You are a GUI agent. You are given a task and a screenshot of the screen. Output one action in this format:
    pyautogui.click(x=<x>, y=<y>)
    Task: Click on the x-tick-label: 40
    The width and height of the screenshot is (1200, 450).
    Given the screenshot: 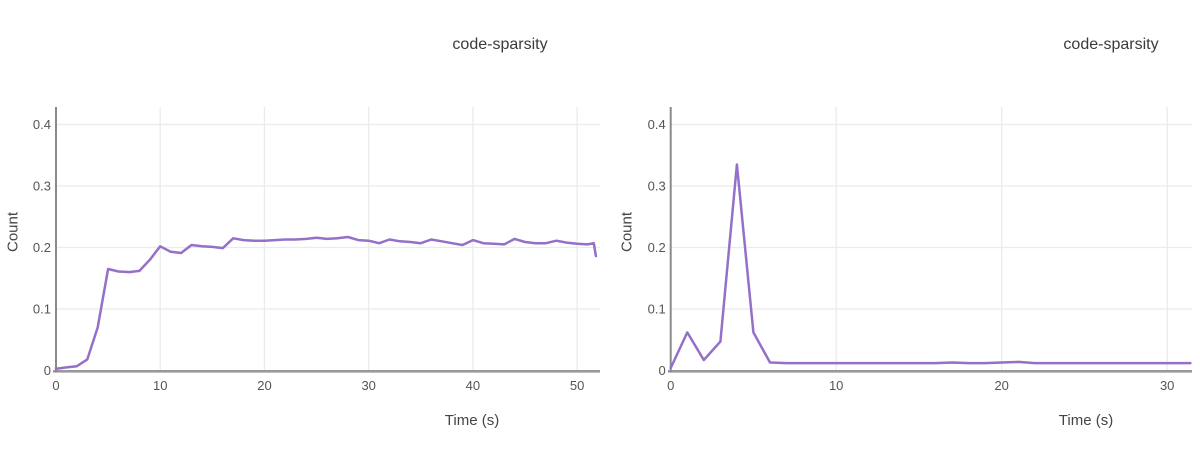 What is the action you would take?
    pyautogui.click(x=473, y=385)
    